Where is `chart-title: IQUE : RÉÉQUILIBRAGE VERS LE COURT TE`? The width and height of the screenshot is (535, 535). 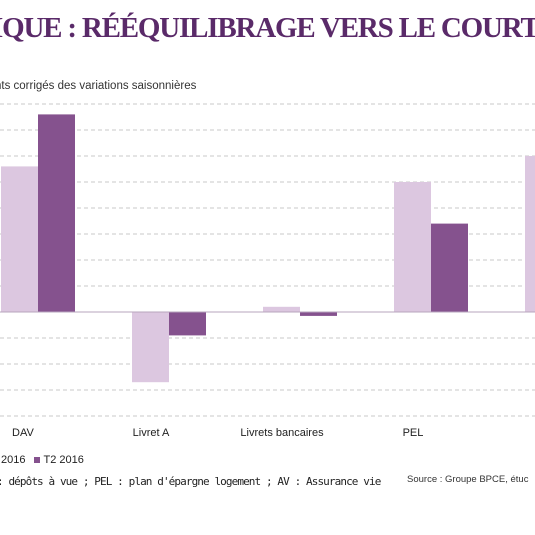
chart-title: IQUE : RÉÉQUILIBRAGE VERS LE COURT TE is located at coordinates (267, 28).